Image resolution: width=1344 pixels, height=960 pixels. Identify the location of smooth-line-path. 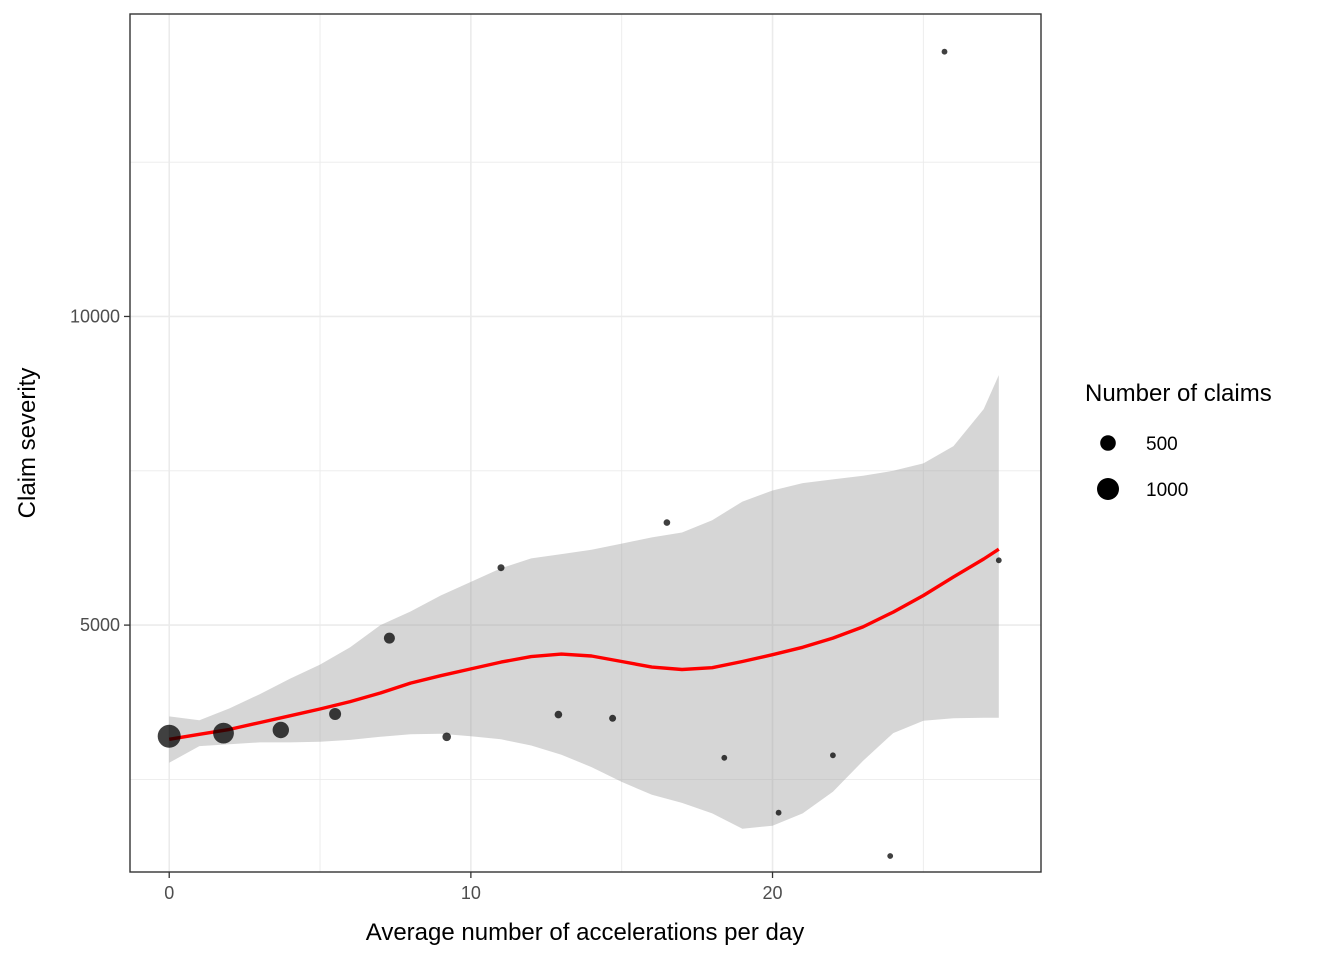
(584, 644).